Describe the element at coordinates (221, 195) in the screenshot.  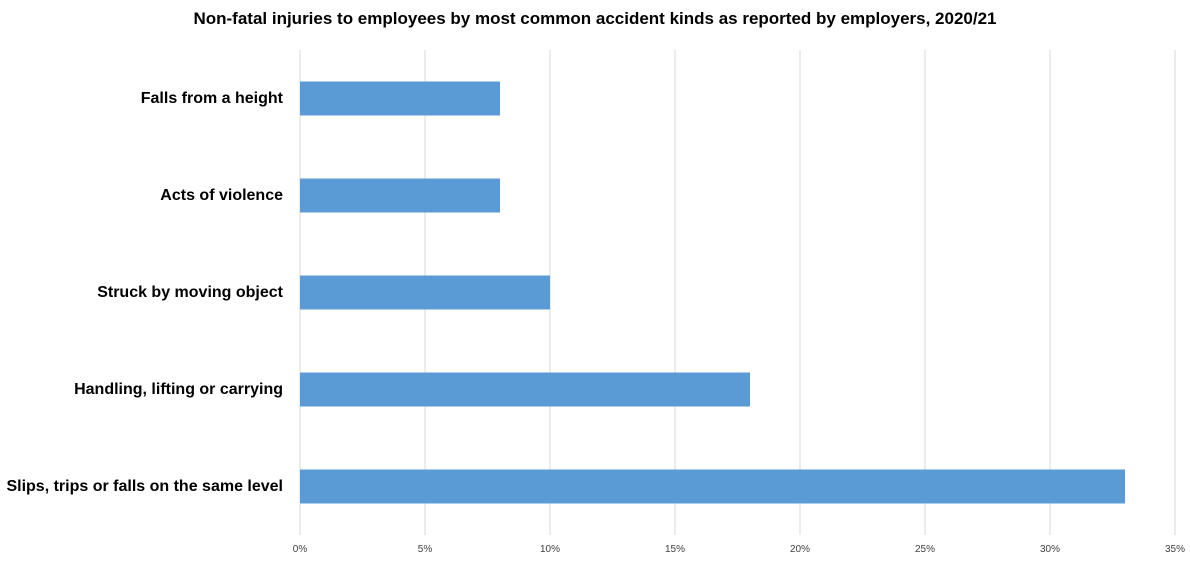
I see `category-label: Acts of violence` at that location.